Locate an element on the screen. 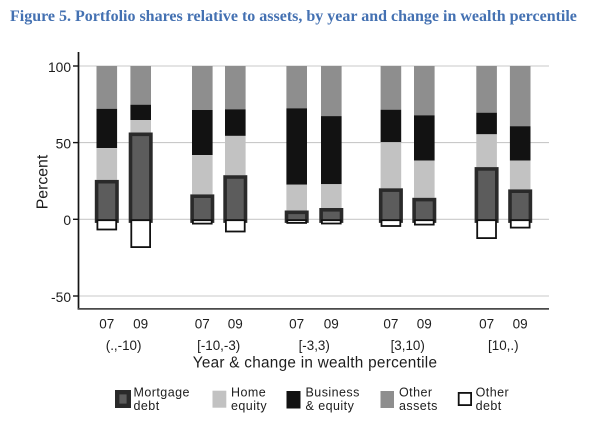 The height and width of the screenshot is (437, 600). svg-text: -50 is located at coordinates (61, 297).